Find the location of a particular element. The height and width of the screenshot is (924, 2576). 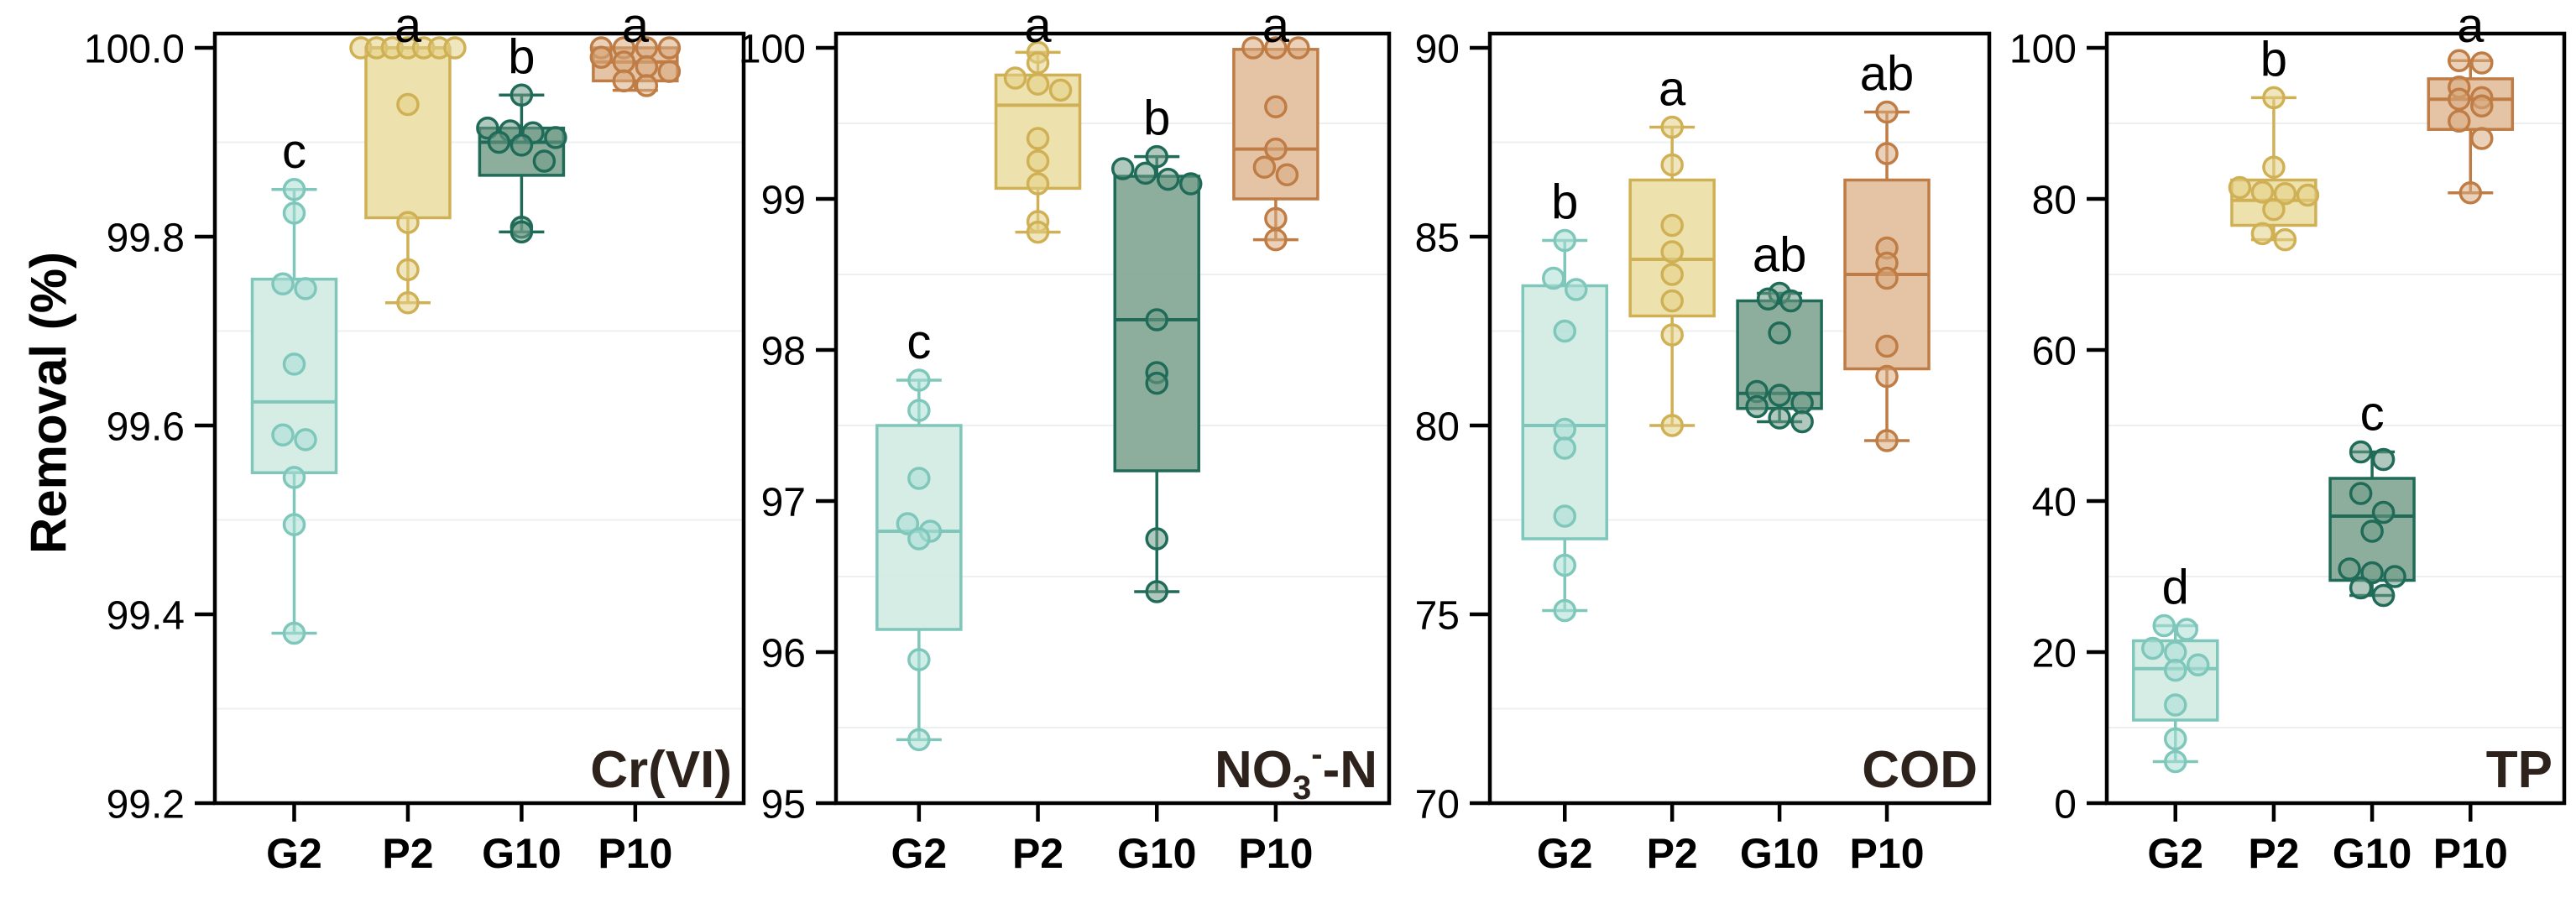

y-tick-label: 0 is located at coordinates (2065, 804).